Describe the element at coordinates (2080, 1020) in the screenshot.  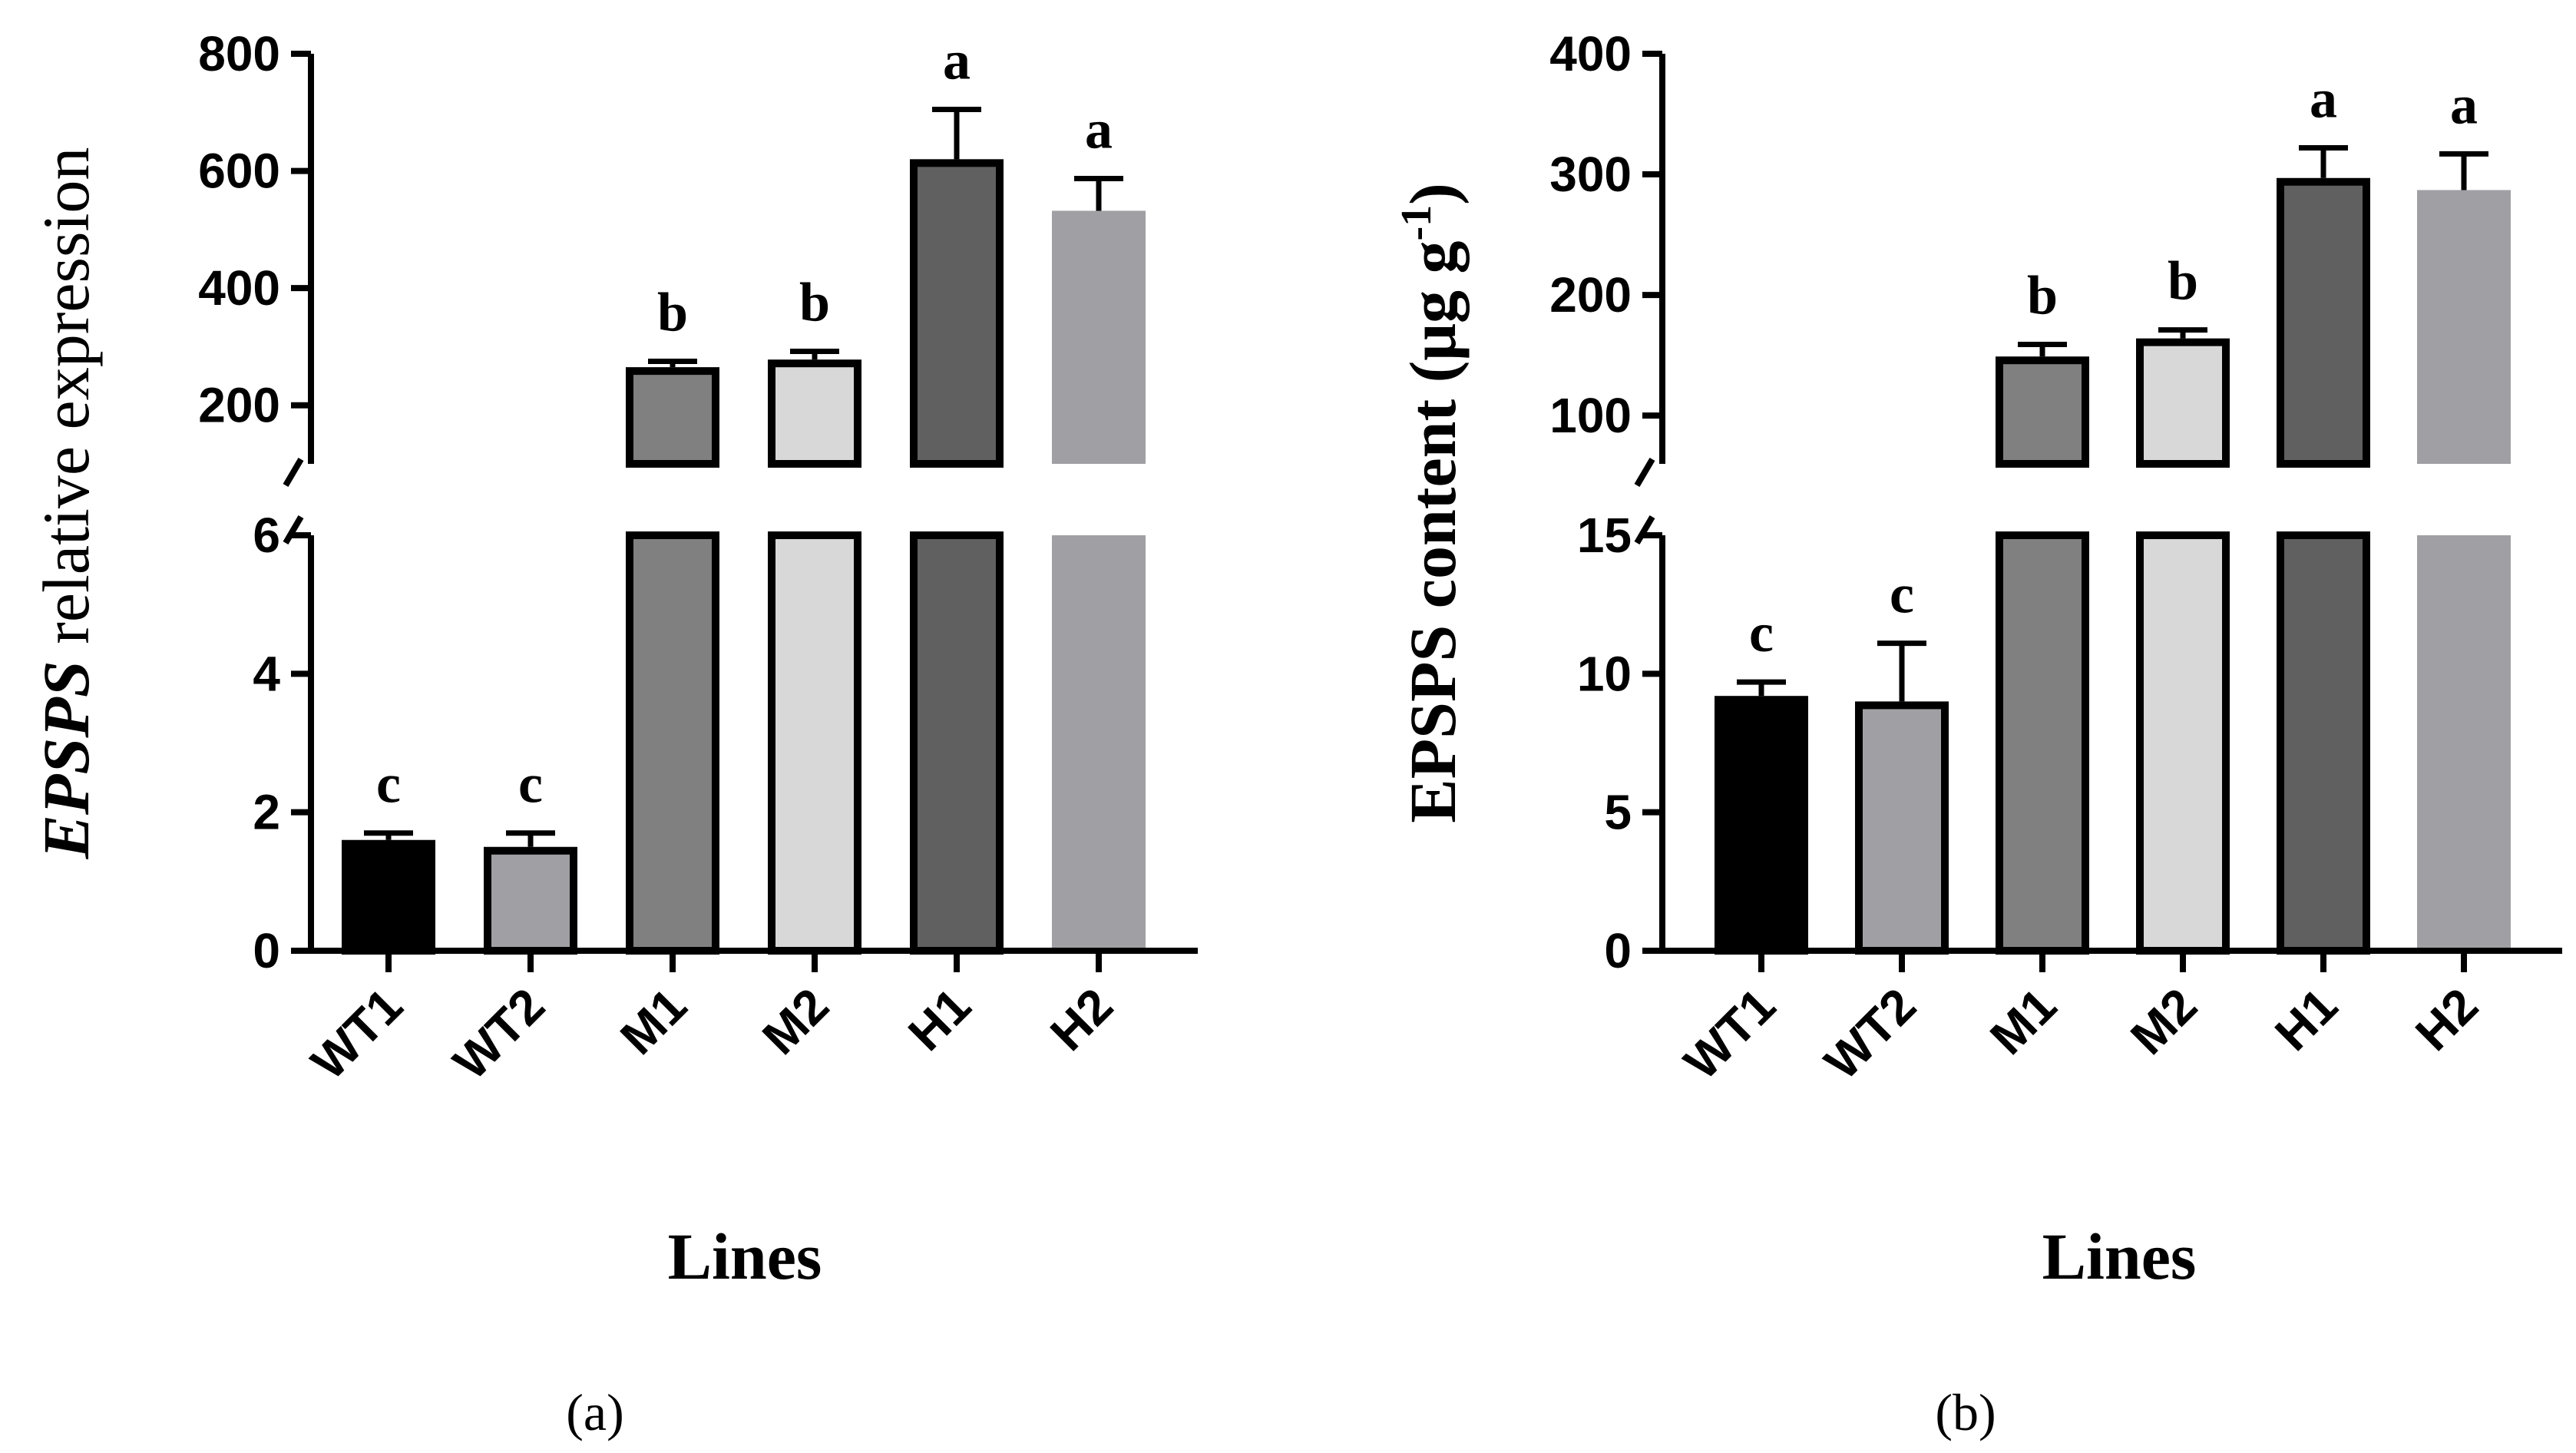
I see `panel-b-x-ticks: WT1 WT2 M1 M2 H1 H2` at that location.